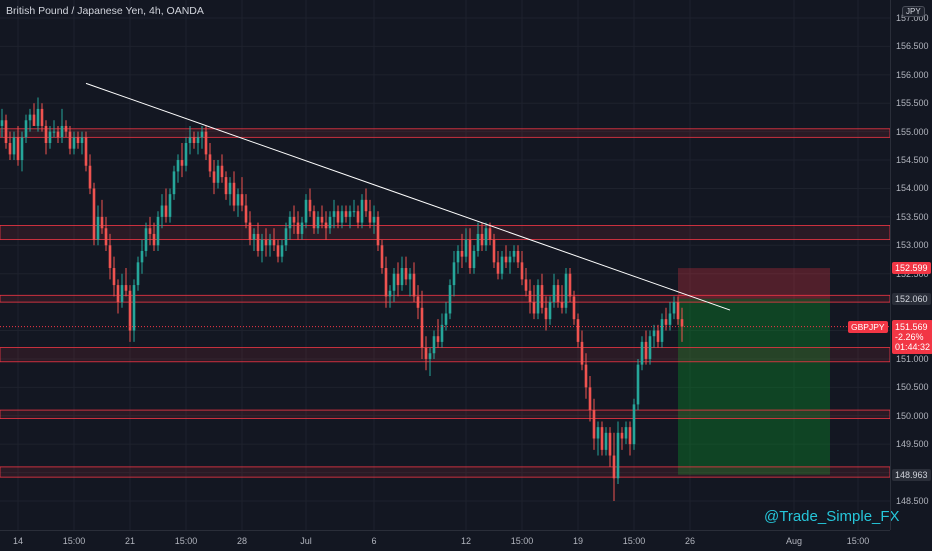 Image resolution: width=932 pixels, height=551 pixels. What do you see at coordinates (911, 265) in the screenshot?
I see `price-axis` at bounding box center [911, 265].